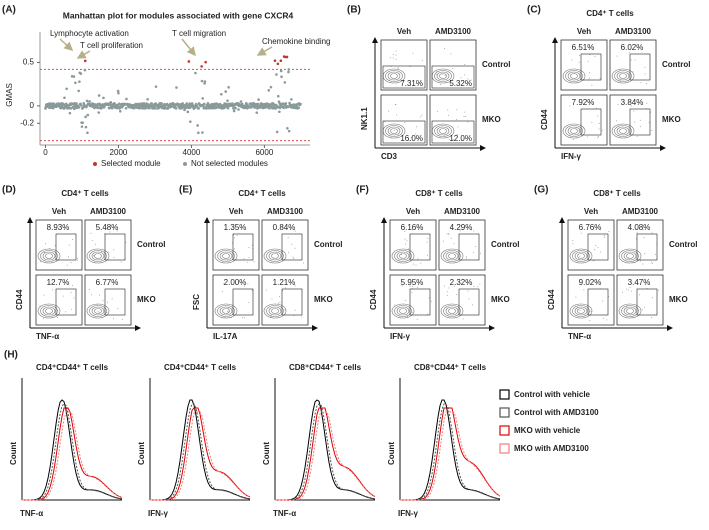 This screenshot has height=530, width=709. Describe the element at coordinates (27, 122) in the screenshot. I see `y-tick-label: -0.2` at that location.